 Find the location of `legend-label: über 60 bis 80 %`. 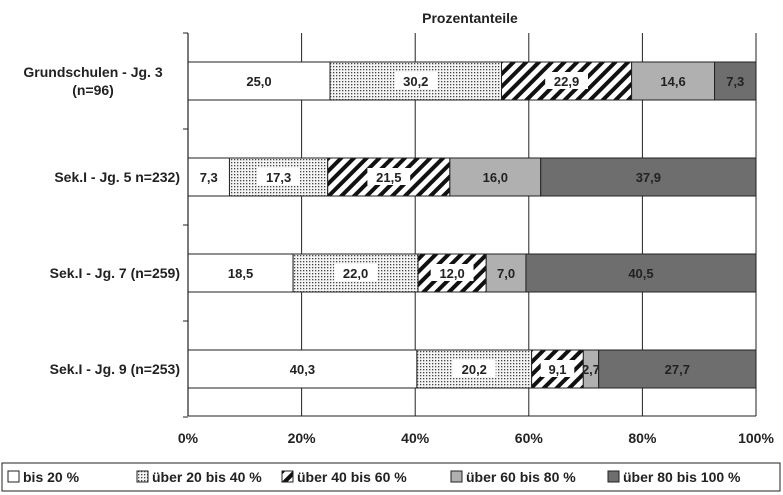

legend-label: über 60 bis 80 % is located at coordinates (521, 477).